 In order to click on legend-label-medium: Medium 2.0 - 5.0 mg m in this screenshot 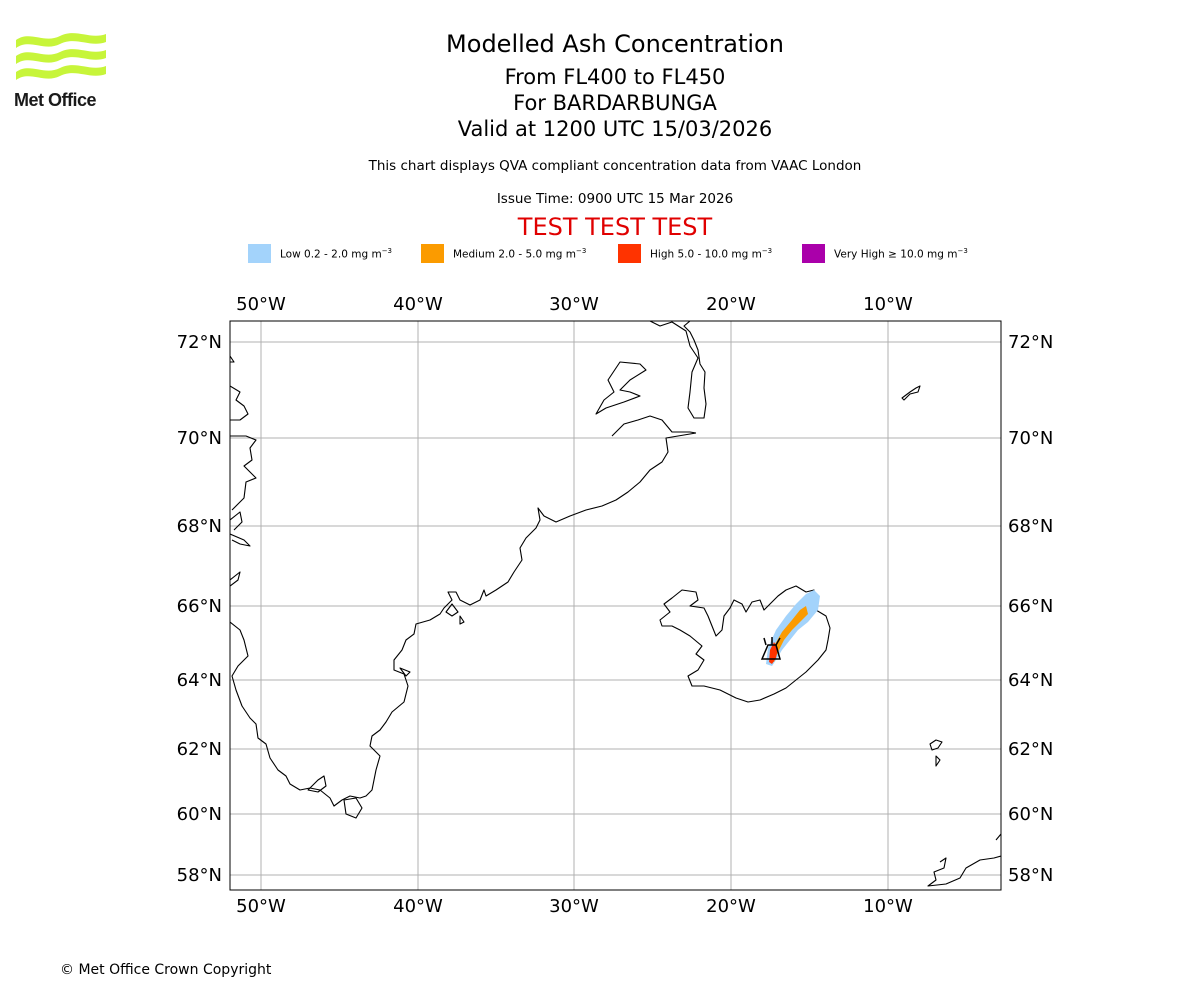, I will do `click(514, 254)`.